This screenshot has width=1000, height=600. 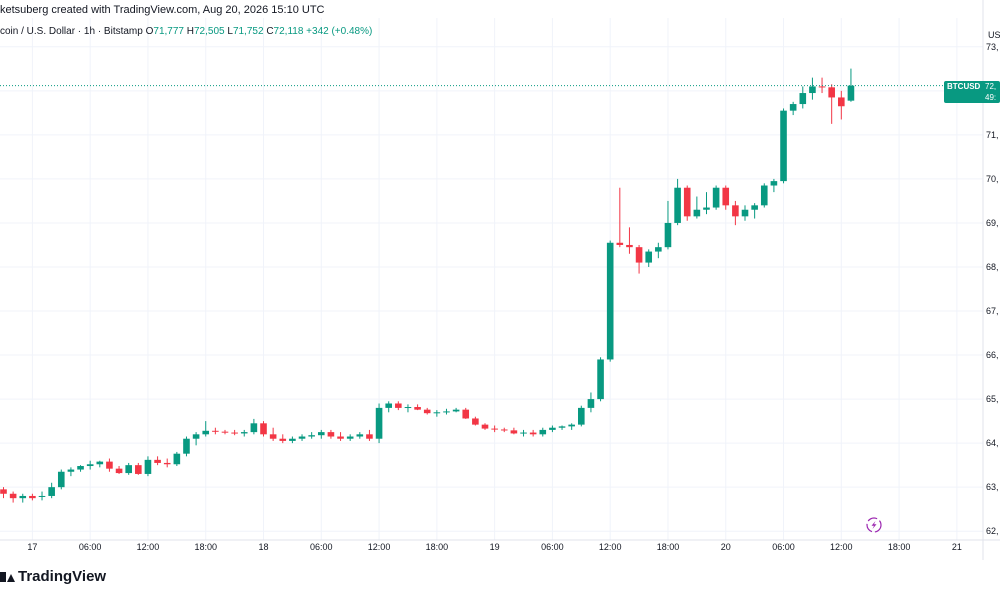 I want to click on y-tick-label: 69,, so click(x=992, y=223).